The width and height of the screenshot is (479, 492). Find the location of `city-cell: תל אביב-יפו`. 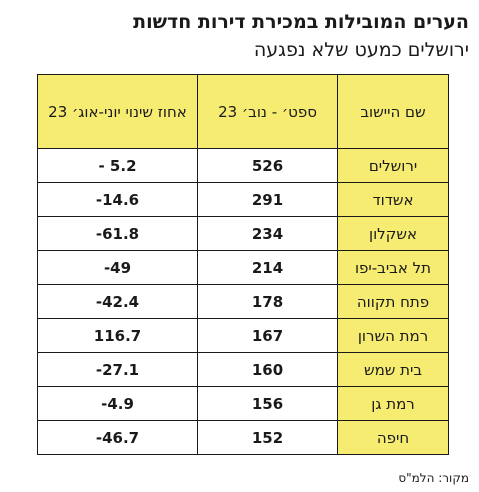

city-cell: תל אביב-יפו is located at coordinates (393, 267).